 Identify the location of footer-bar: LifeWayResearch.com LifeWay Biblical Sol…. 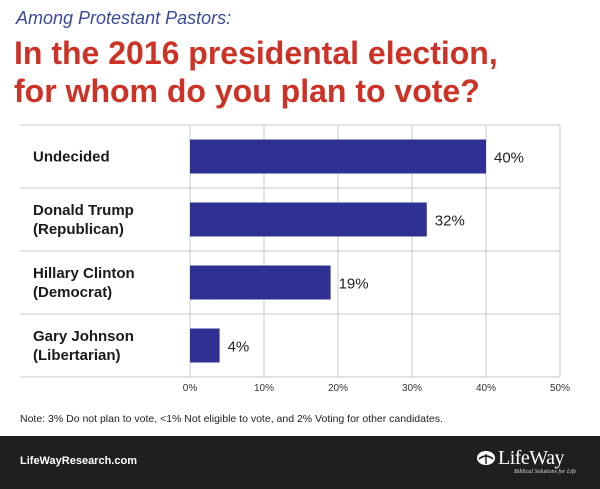
(300, 462).